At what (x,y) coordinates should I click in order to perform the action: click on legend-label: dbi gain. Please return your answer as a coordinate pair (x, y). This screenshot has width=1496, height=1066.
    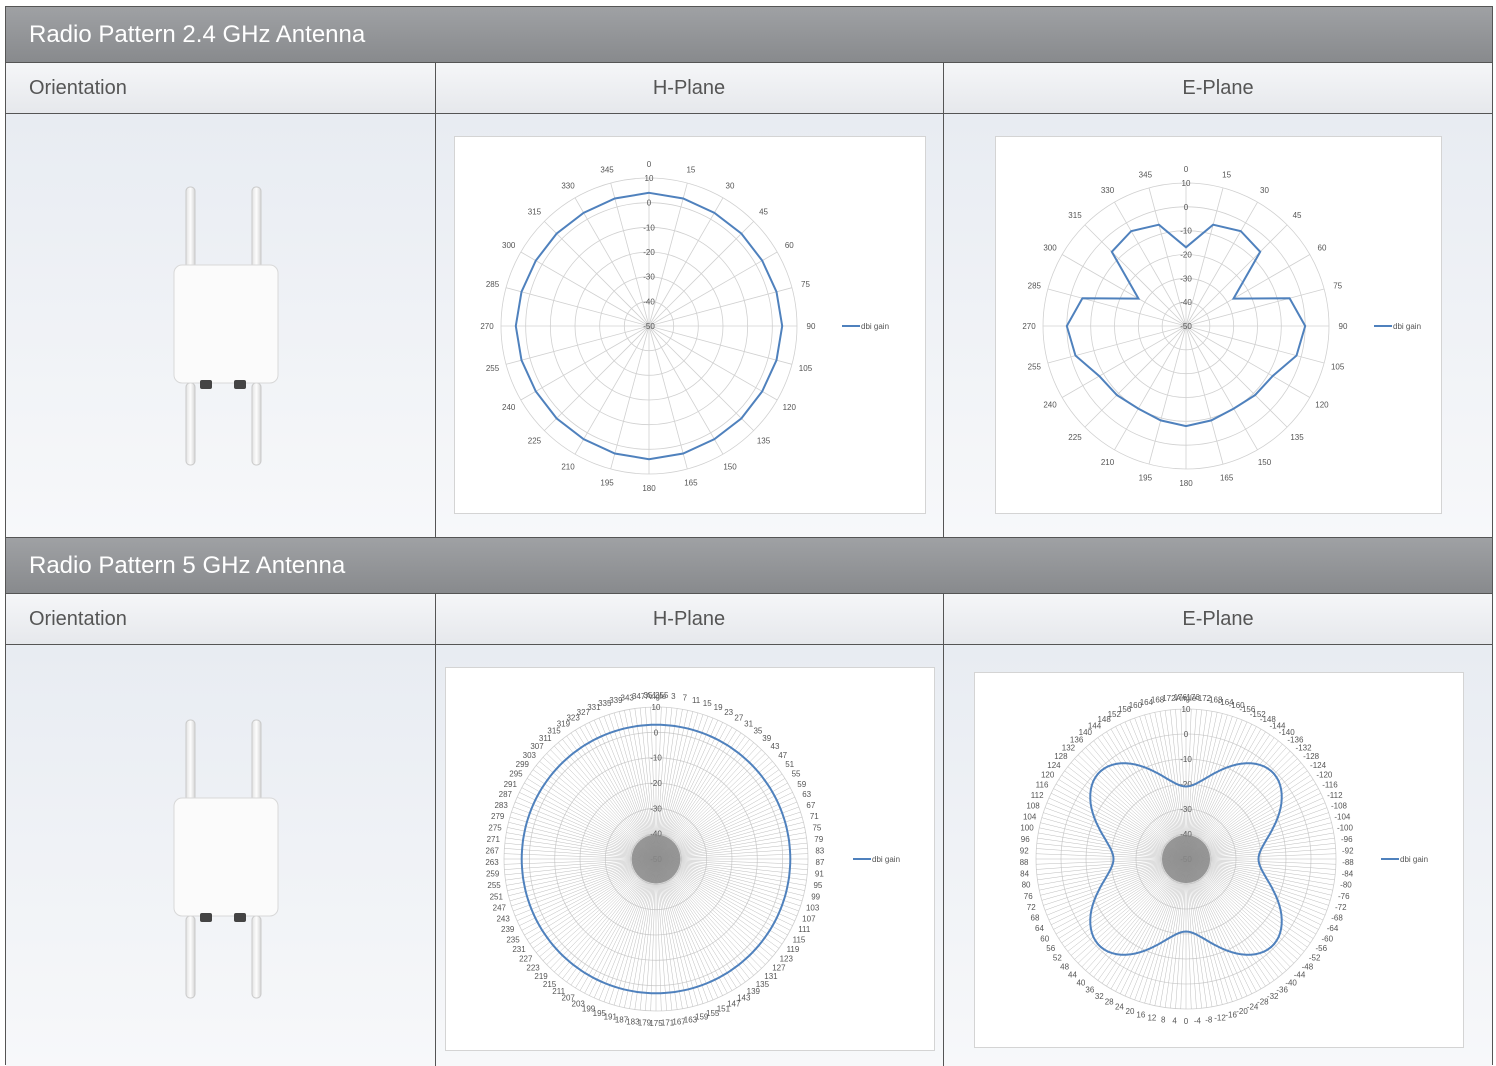
    Looking at the image, I should click on (1414, 859).